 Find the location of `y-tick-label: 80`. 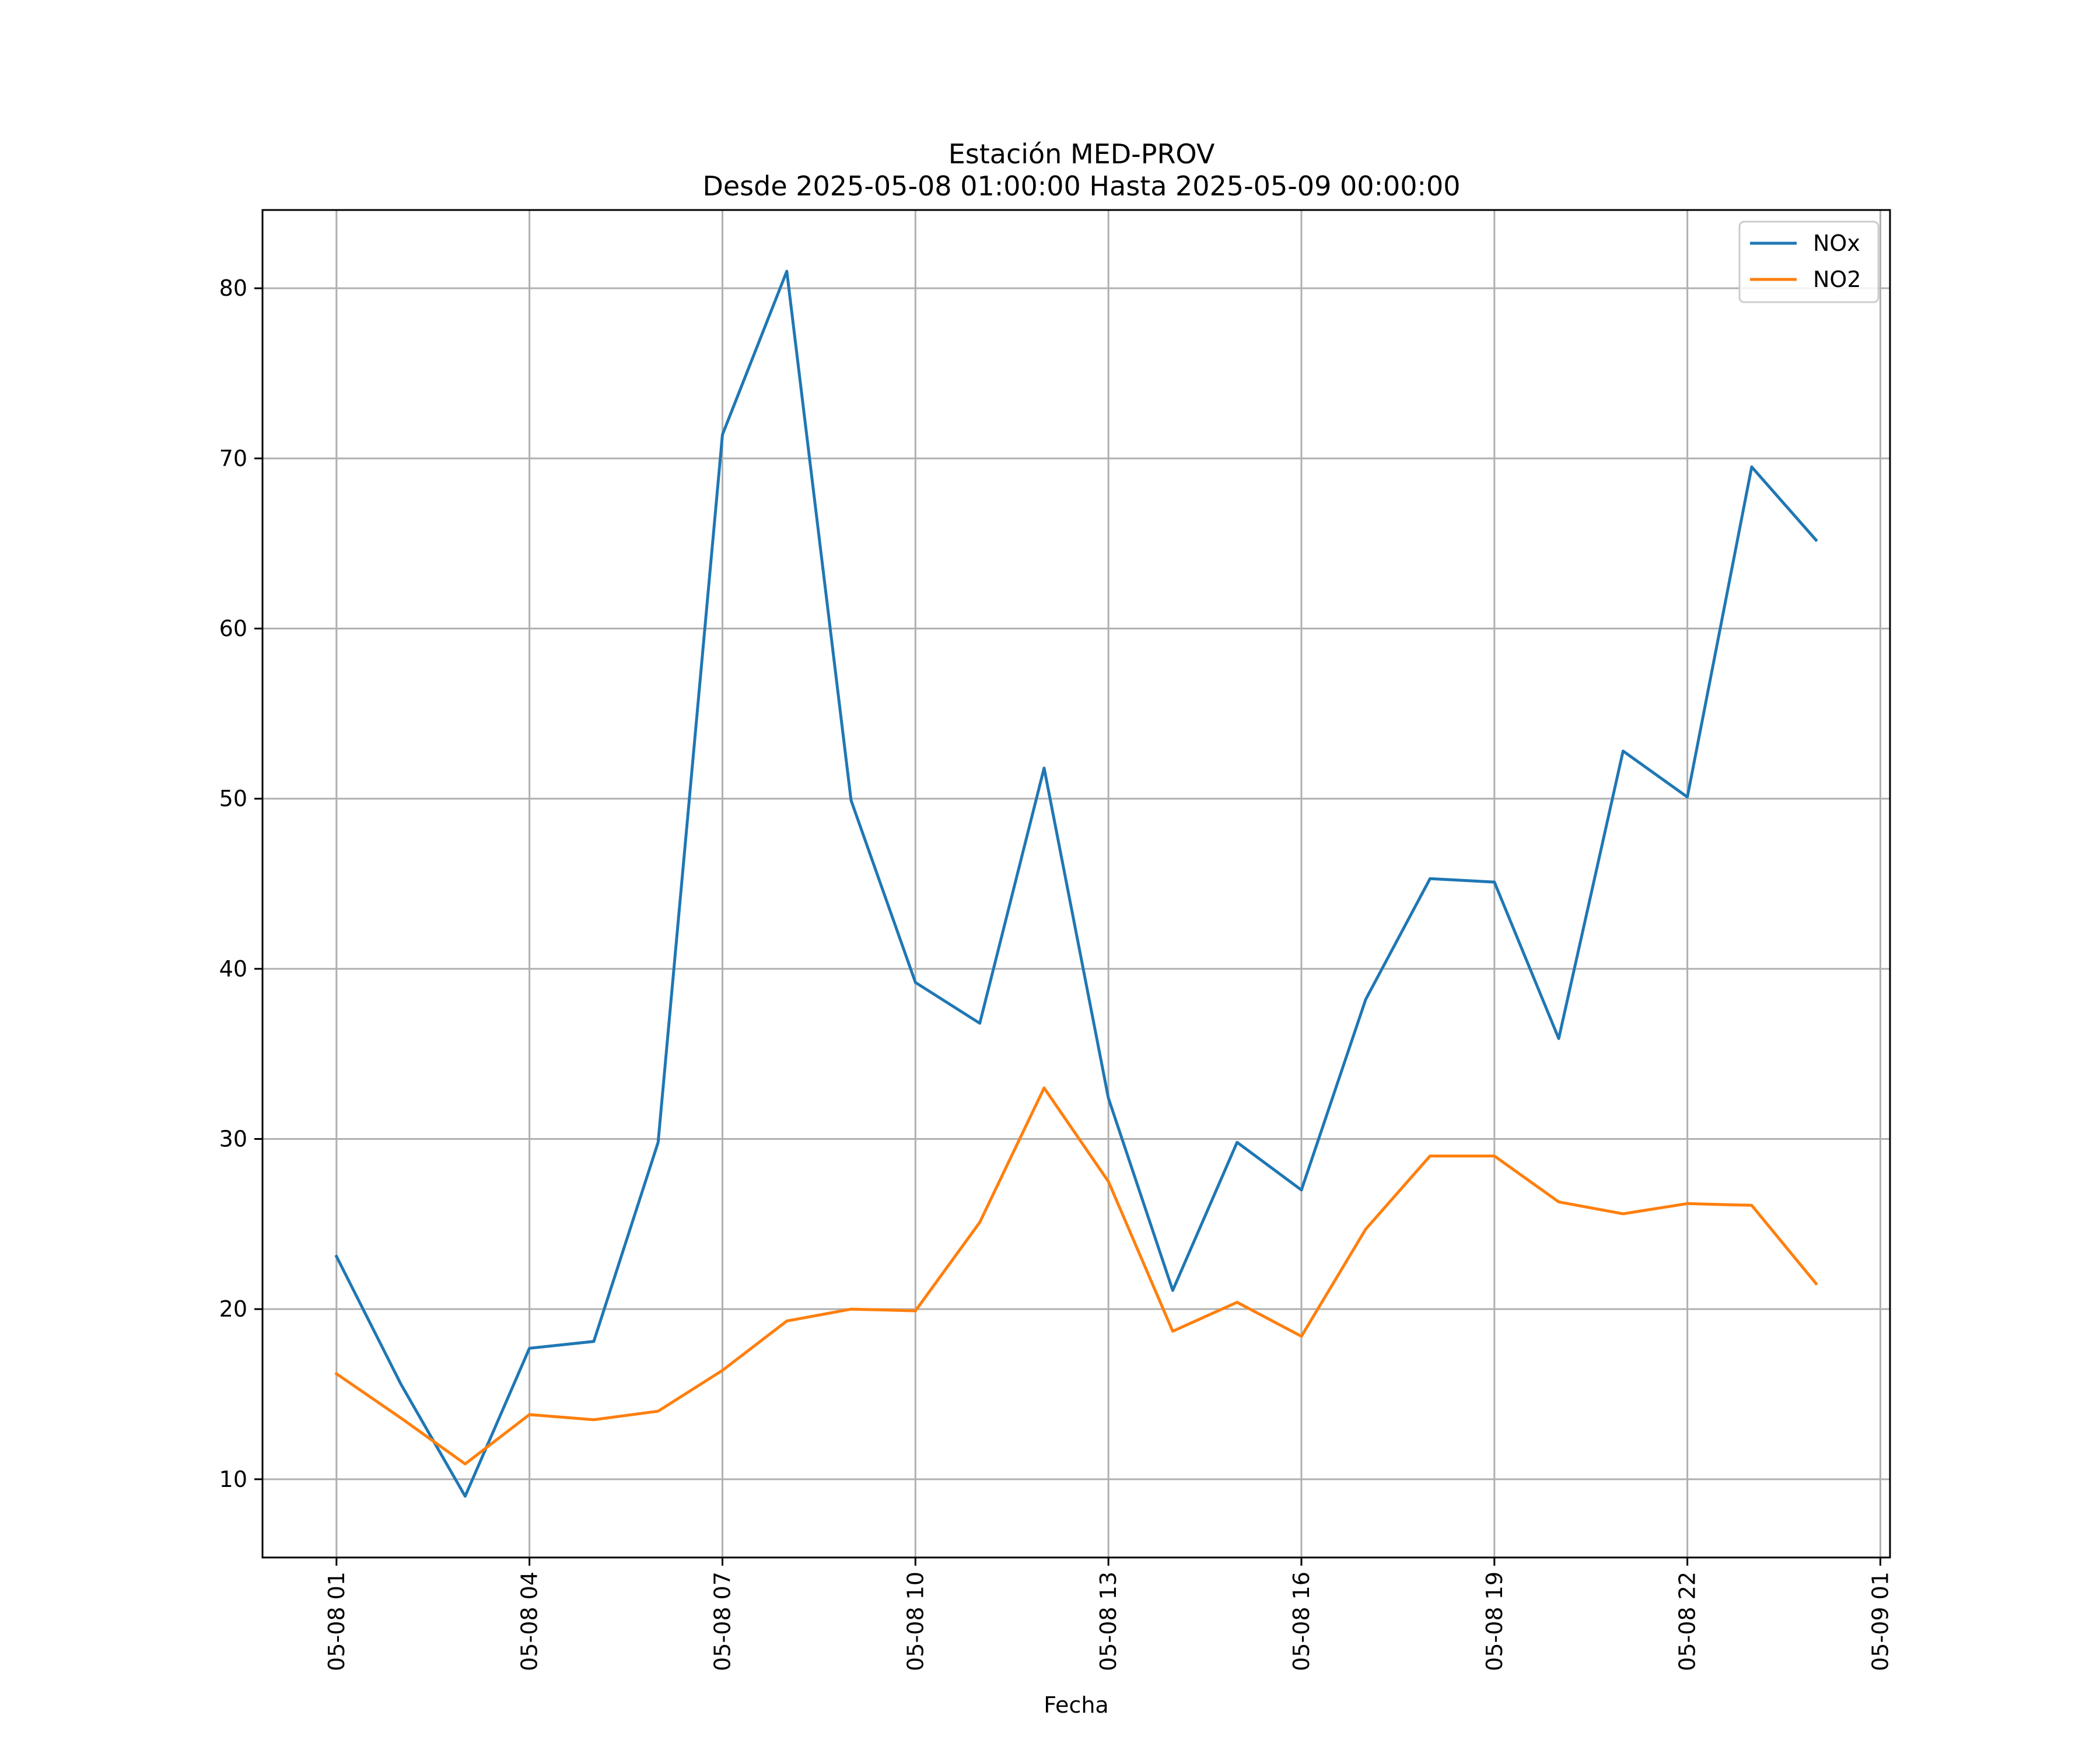

y-tick-label: 80 is located at coordinates (233, 288).